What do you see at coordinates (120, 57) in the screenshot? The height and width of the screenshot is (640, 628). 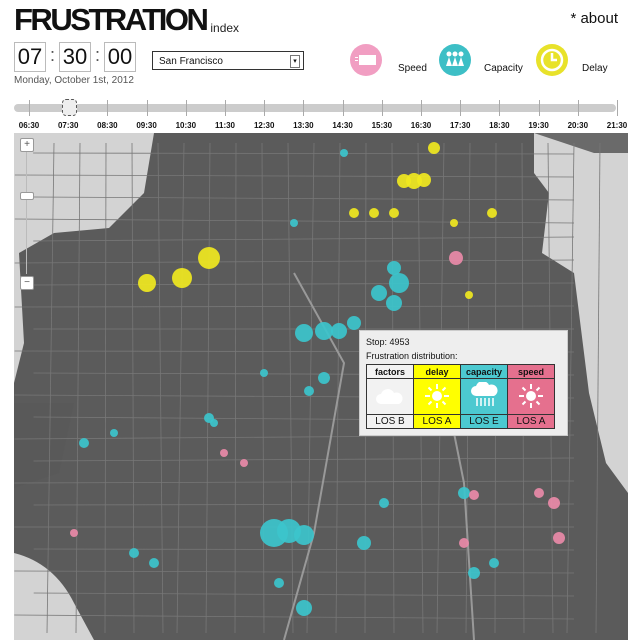 I see `seconds-field: 00` at bounding box center [120, 57].